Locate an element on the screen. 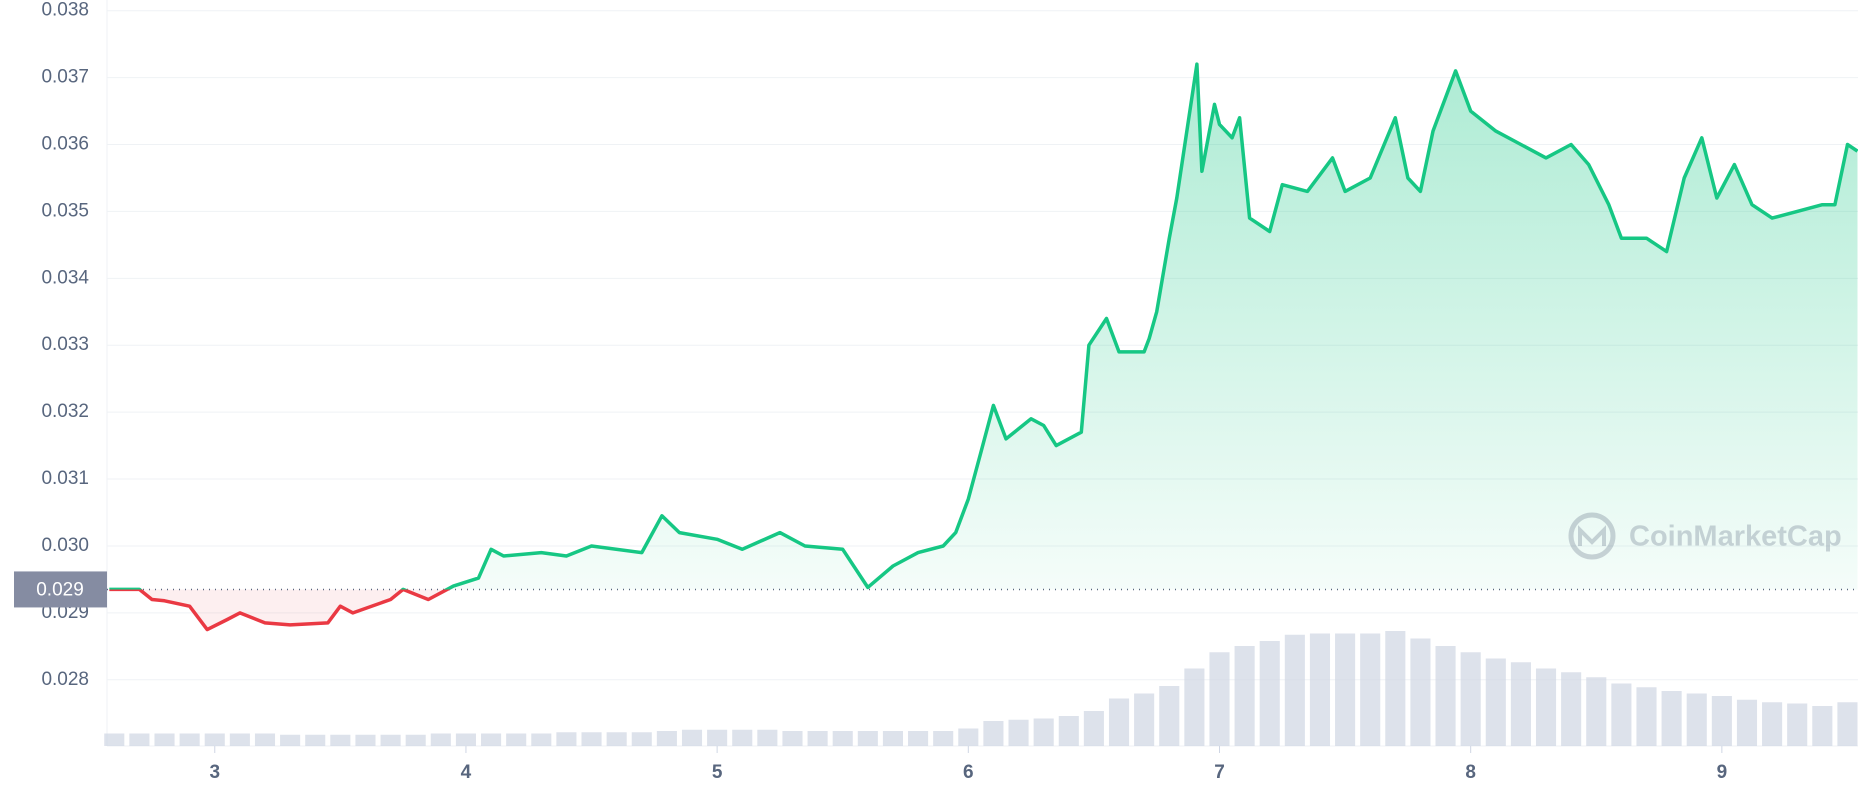 The image size is (1858, 800). x-tick-label: 3 is located at coordinates (214, 772).